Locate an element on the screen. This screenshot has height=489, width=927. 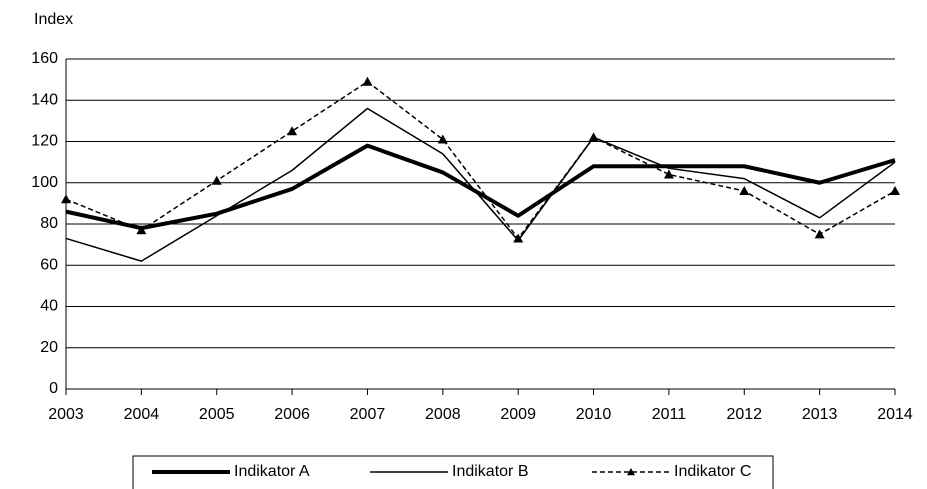
x-tick-label: 2005 is located at coordinates (217, 414).